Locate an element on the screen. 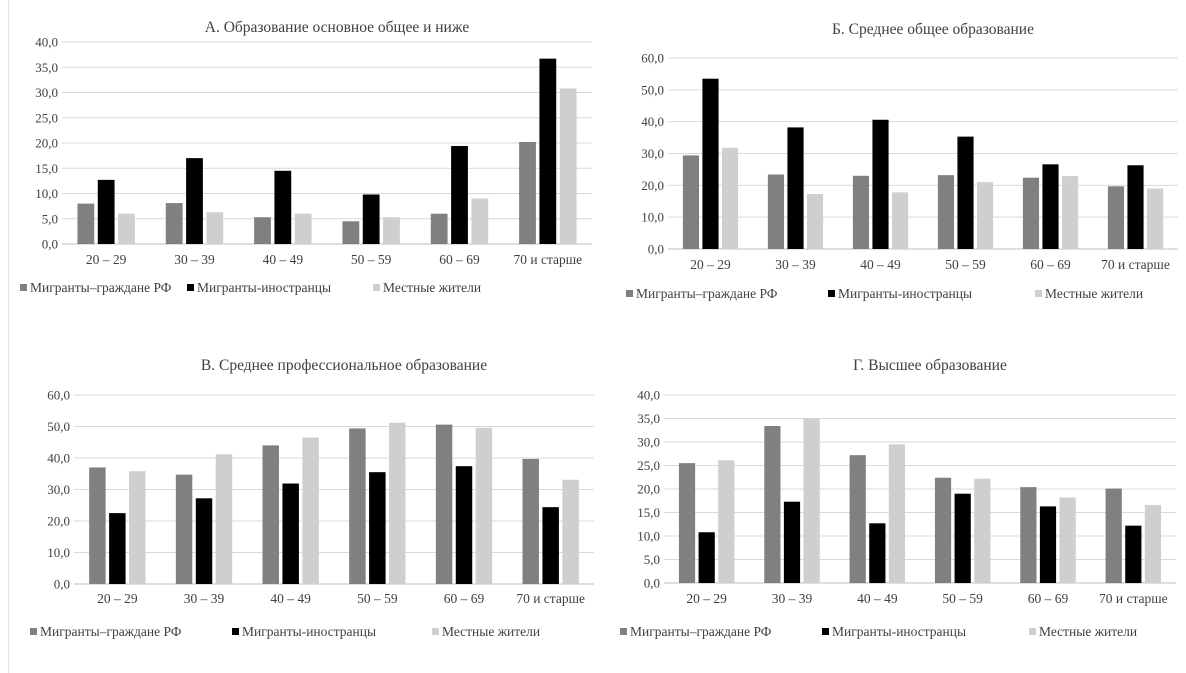 This screenshot has height=673, width=1186. y-tick-label: 50,0 is located at coordinates (652, 89).